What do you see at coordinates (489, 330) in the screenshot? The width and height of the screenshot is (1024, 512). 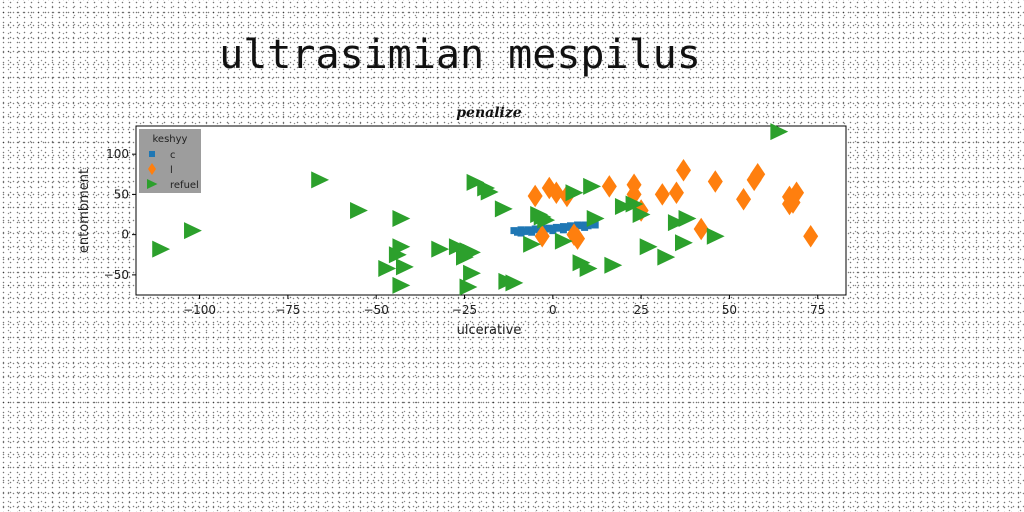 I see `x-axis-label: ulcerative` at bounding box center [489, 330].